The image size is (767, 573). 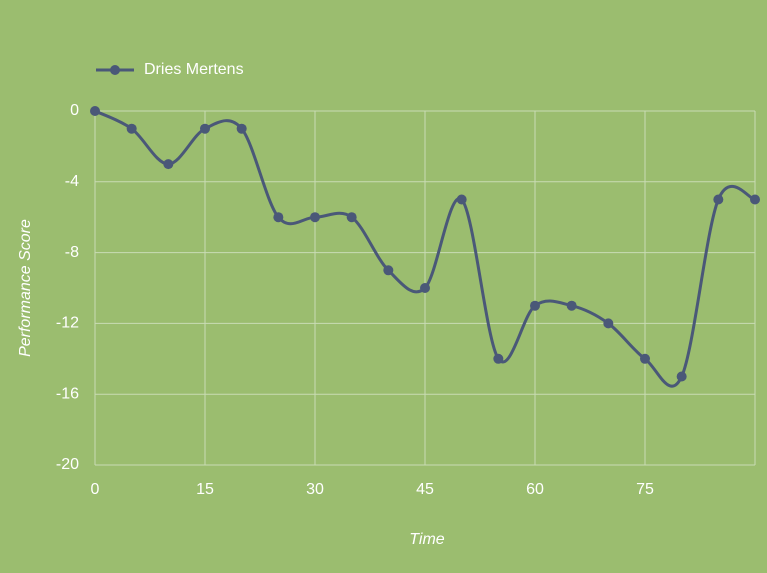 What do you see at coordinates (67, 393) in the screenshot?
I see `y-tick-label: -16` at bounding box center [67, 393].